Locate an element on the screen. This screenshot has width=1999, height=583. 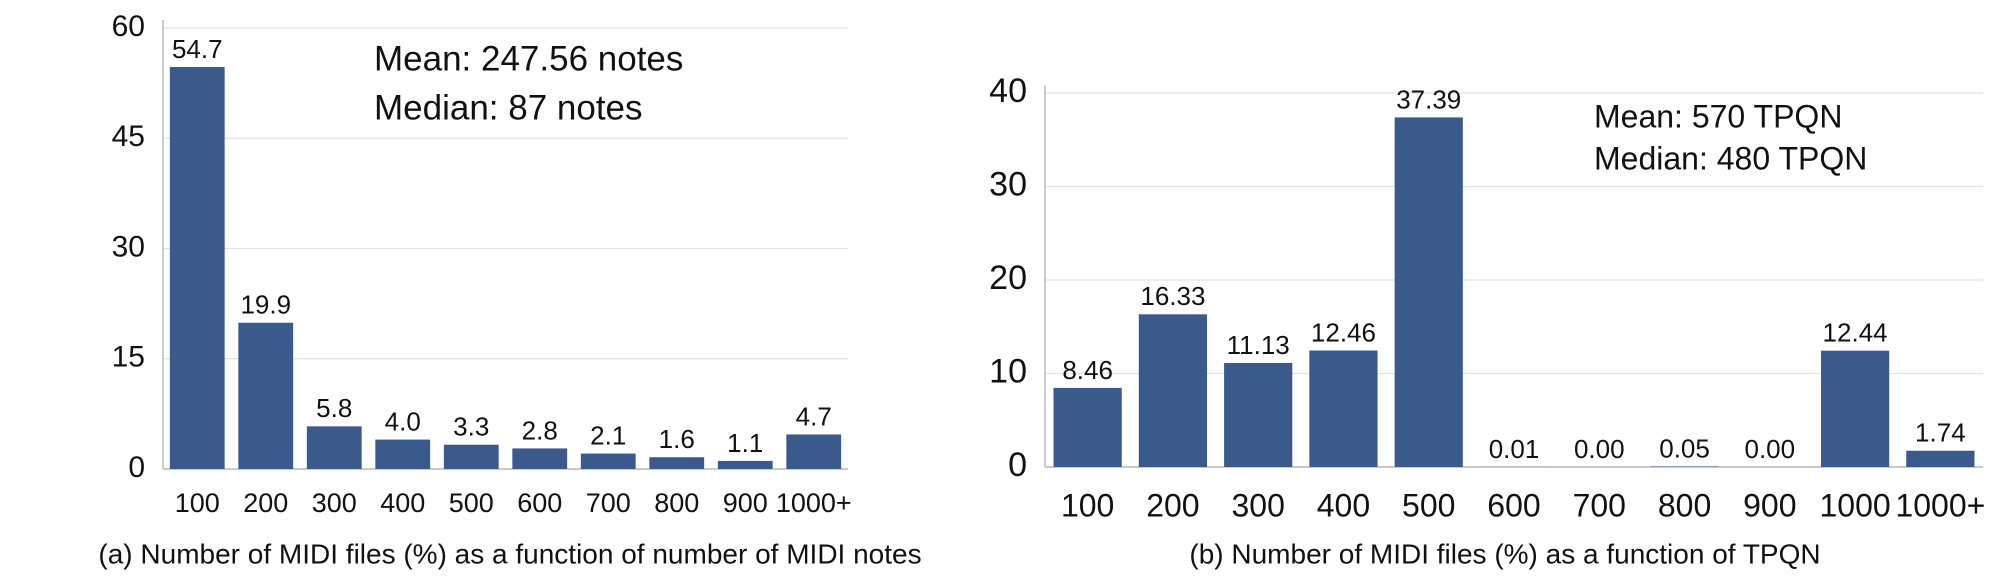
value-label: 1.6 is located at coordinates (677, 439).